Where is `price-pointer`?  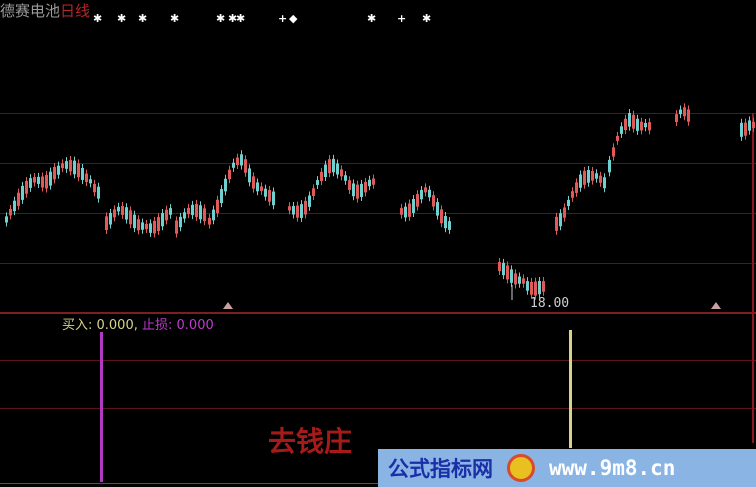 price-pointer is located at coordinates (512, 292).